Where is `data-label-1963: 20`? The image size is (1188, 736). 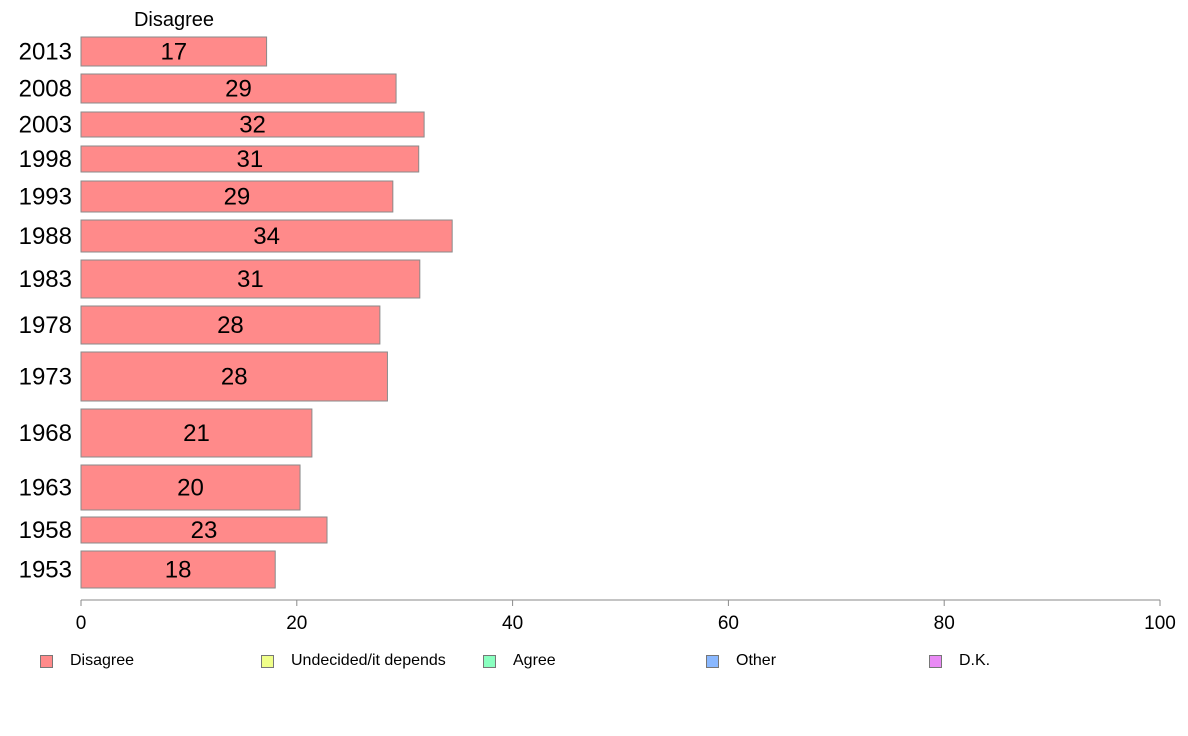
data-label-1963: 20 is located at coordinates (190, 488).